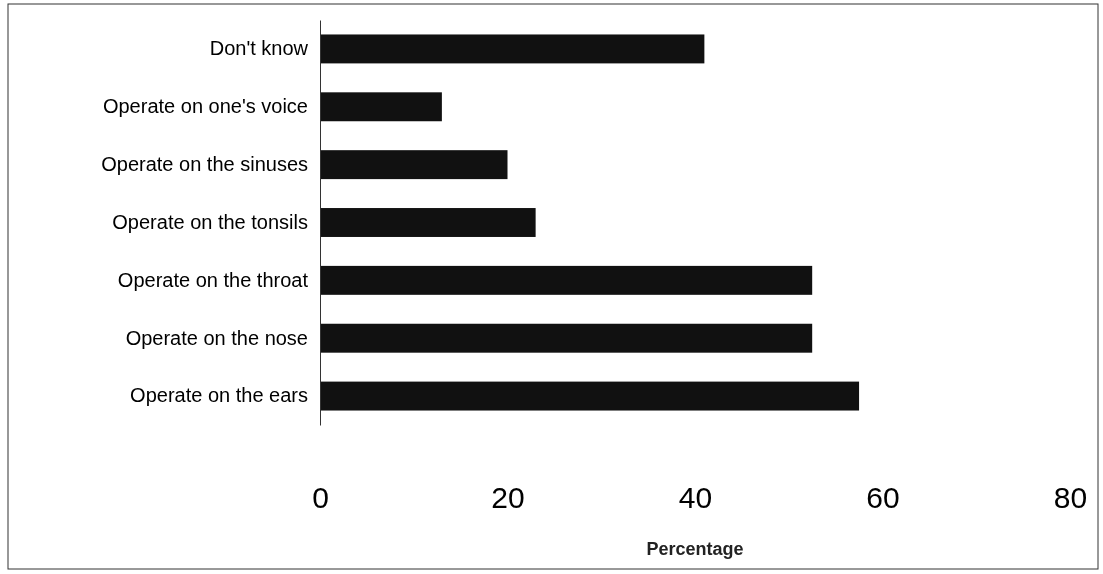 The image size is (1103, 574). What do you see at coordinates (1070, 498) in the screenshot?
I see `x-tick-label: 80` at bounding box center [1070, 498].